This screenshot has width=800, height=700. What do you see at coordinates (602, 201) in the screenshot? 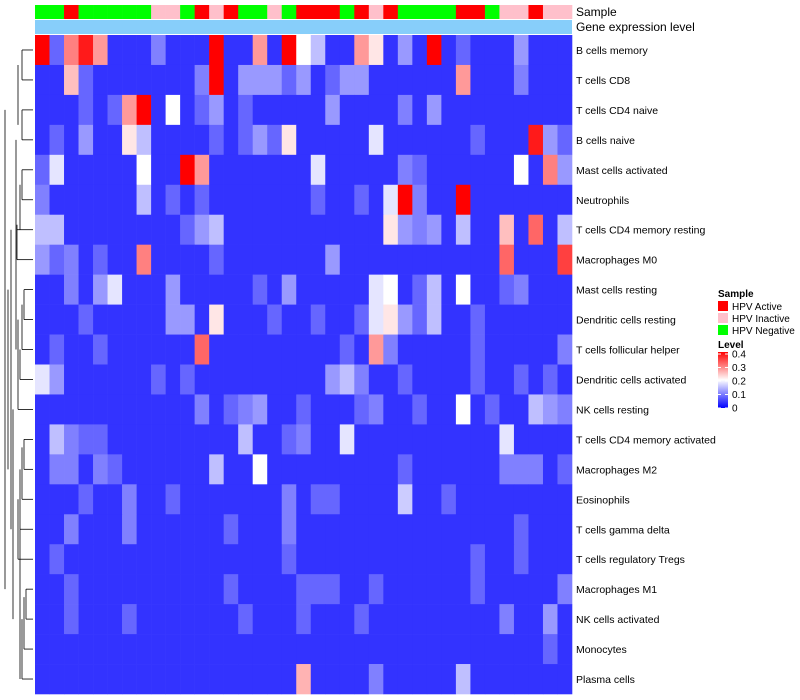
I see `row-label: Neutrophils` at bounding box center [602, 201].